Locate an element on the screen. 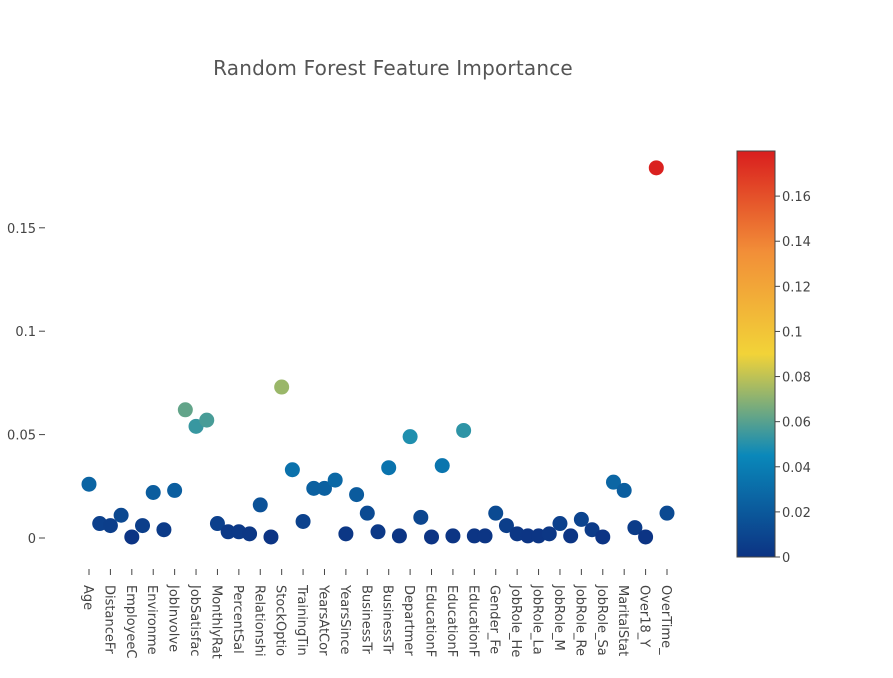  x-tick-label: Departmer is located at coordinates (408, 620).